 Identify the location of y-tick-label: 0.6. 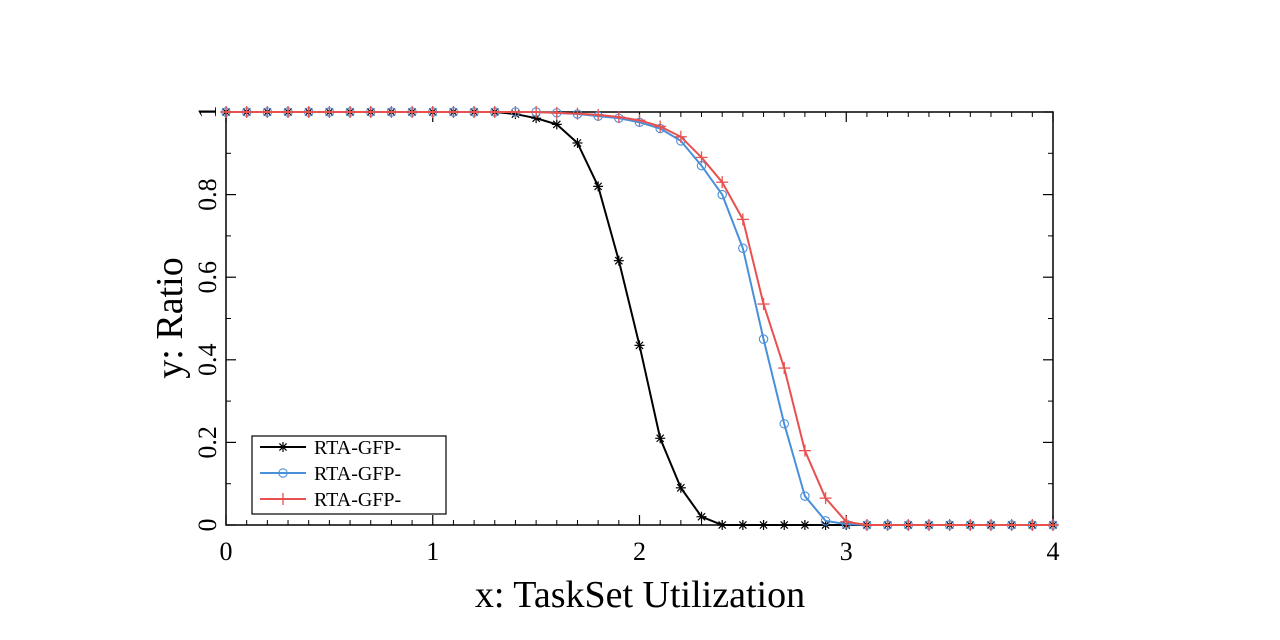
(207, 277).